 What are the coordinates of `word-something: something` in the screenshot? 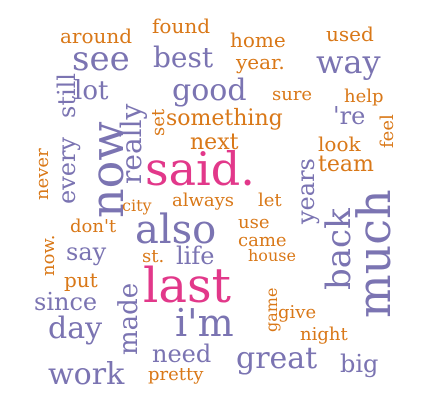 It's located at (224, 118).